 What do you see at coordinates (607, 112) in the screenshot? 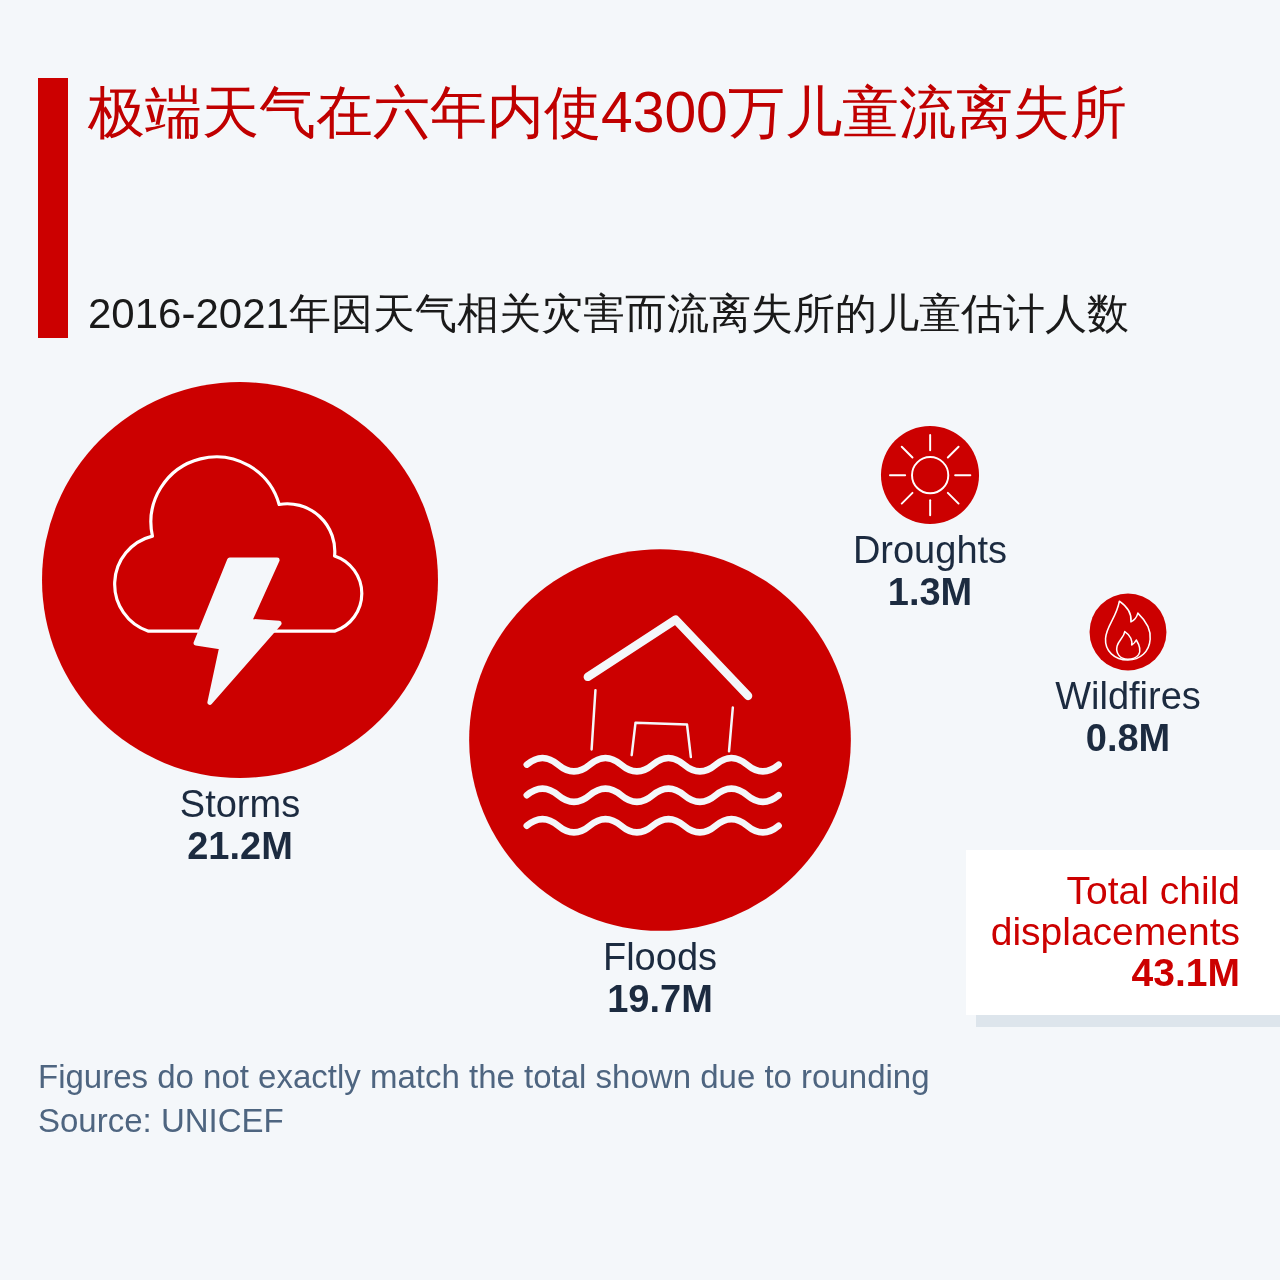
I see `text: 极端天气在六年内使4300万儿童流离失所` at bounding box center [607, 112].